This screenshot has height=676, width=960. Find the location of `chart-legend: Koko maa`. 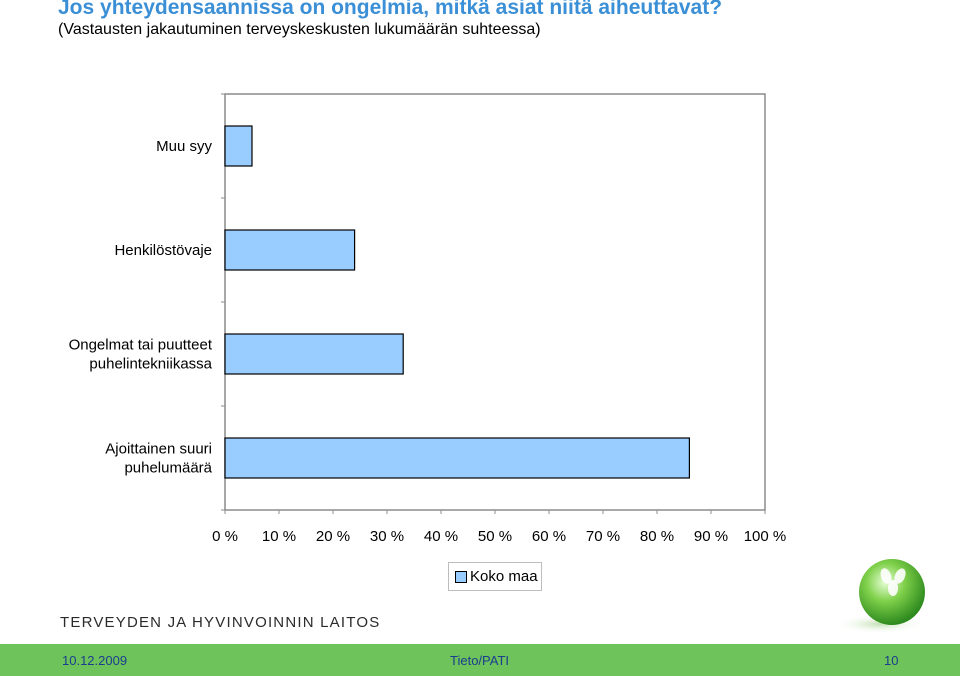

chart-legend: Koko maa is located at coordinates (495, 576).